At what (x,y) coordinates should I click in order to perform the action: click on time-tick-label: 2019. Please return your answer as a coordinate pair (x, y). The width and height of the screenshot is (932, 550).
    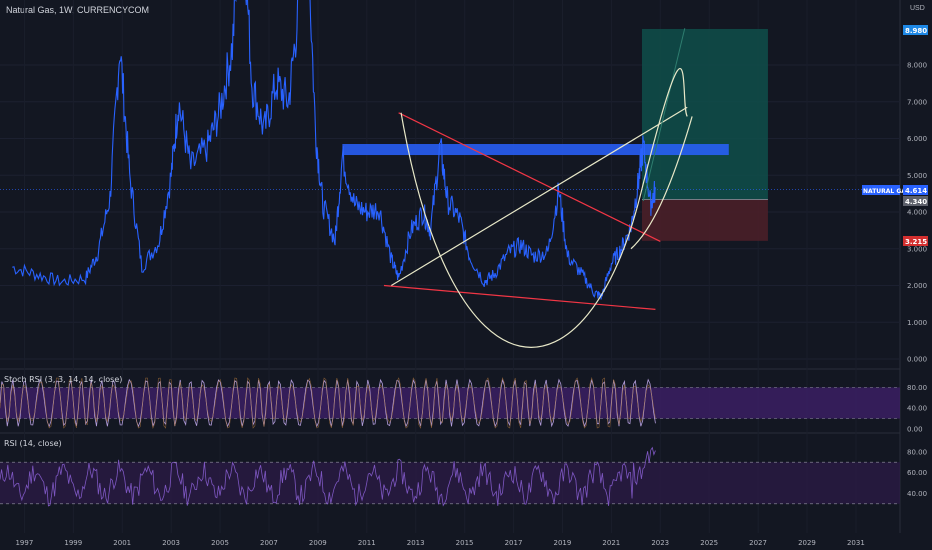
    Looking at the image, I should click on (563, 543).